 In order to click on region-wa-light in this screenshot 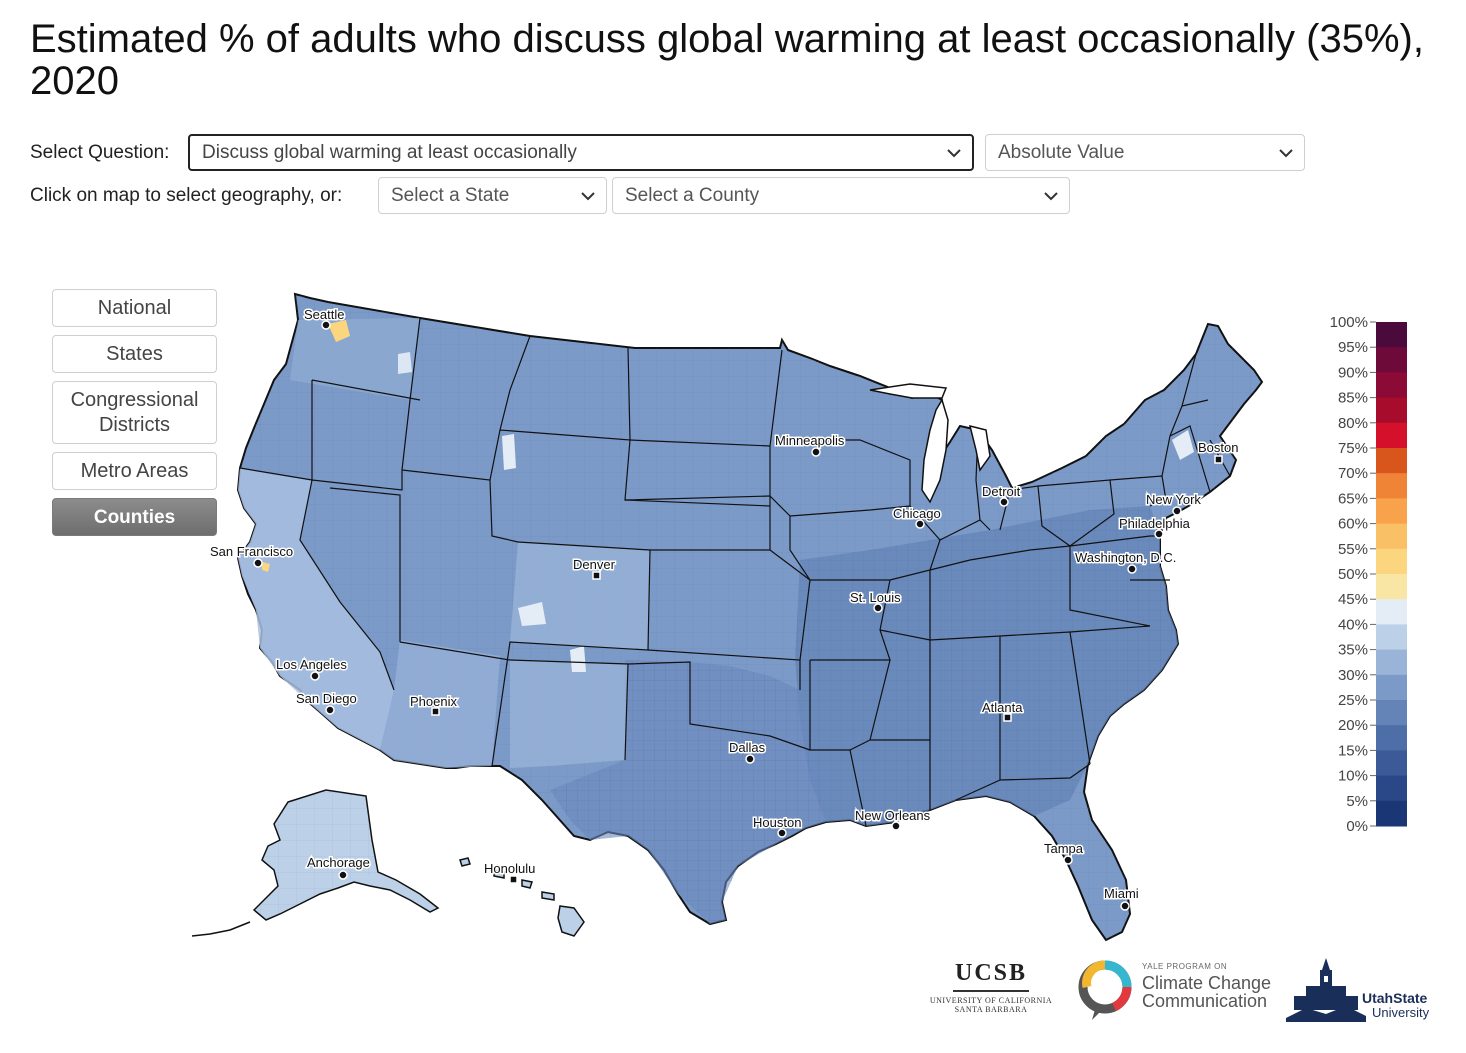, I will do `click(355, 359)`.